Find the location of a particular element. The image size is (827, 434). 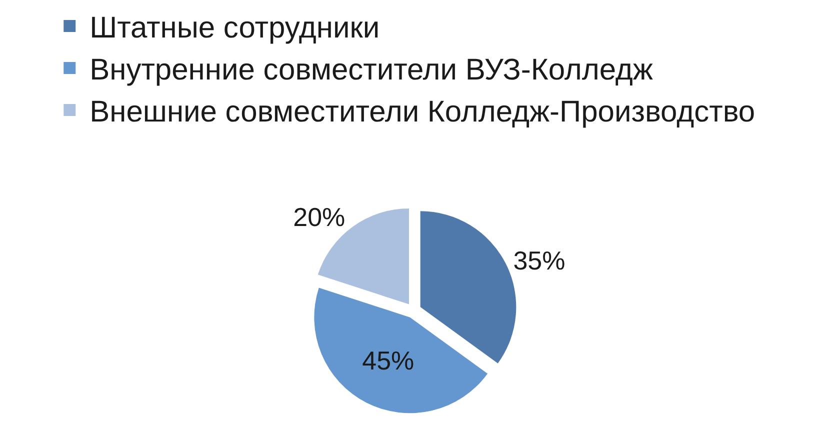

data-label: 20% is located at coordinates (319, 217).